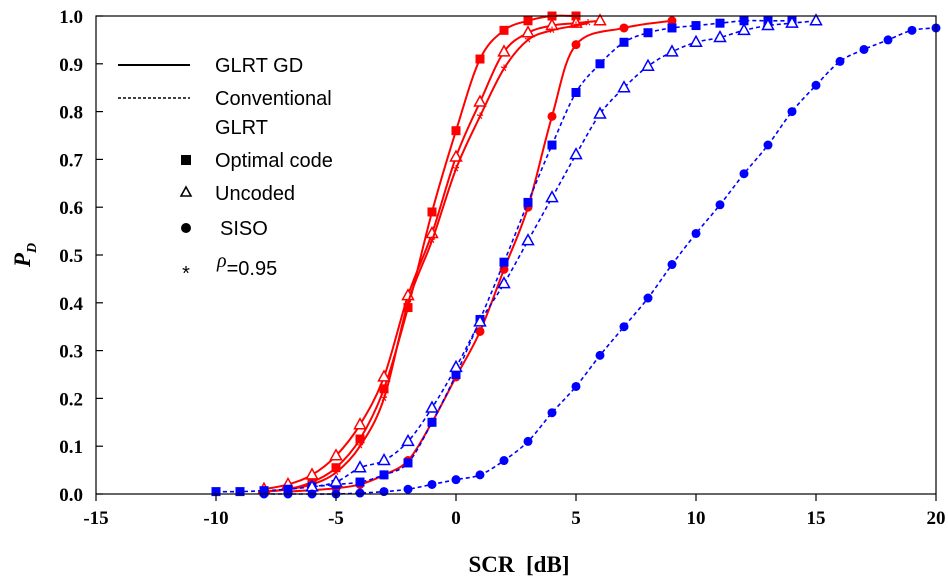  Describe the element at coordinates (252, 269) in the screenshot. I see `legend-rho-value: =0.95` at that location.